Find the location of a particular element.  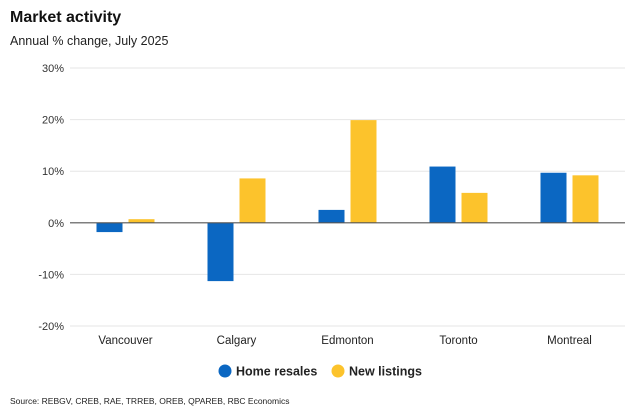

bar-new-listings-edmonton is located at coordinates (363, 171).